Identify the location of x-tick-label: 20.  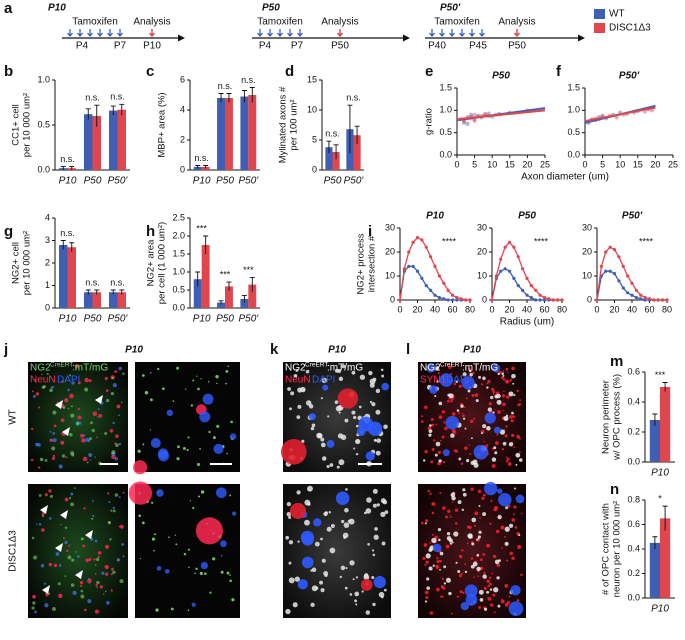
(509, 309).